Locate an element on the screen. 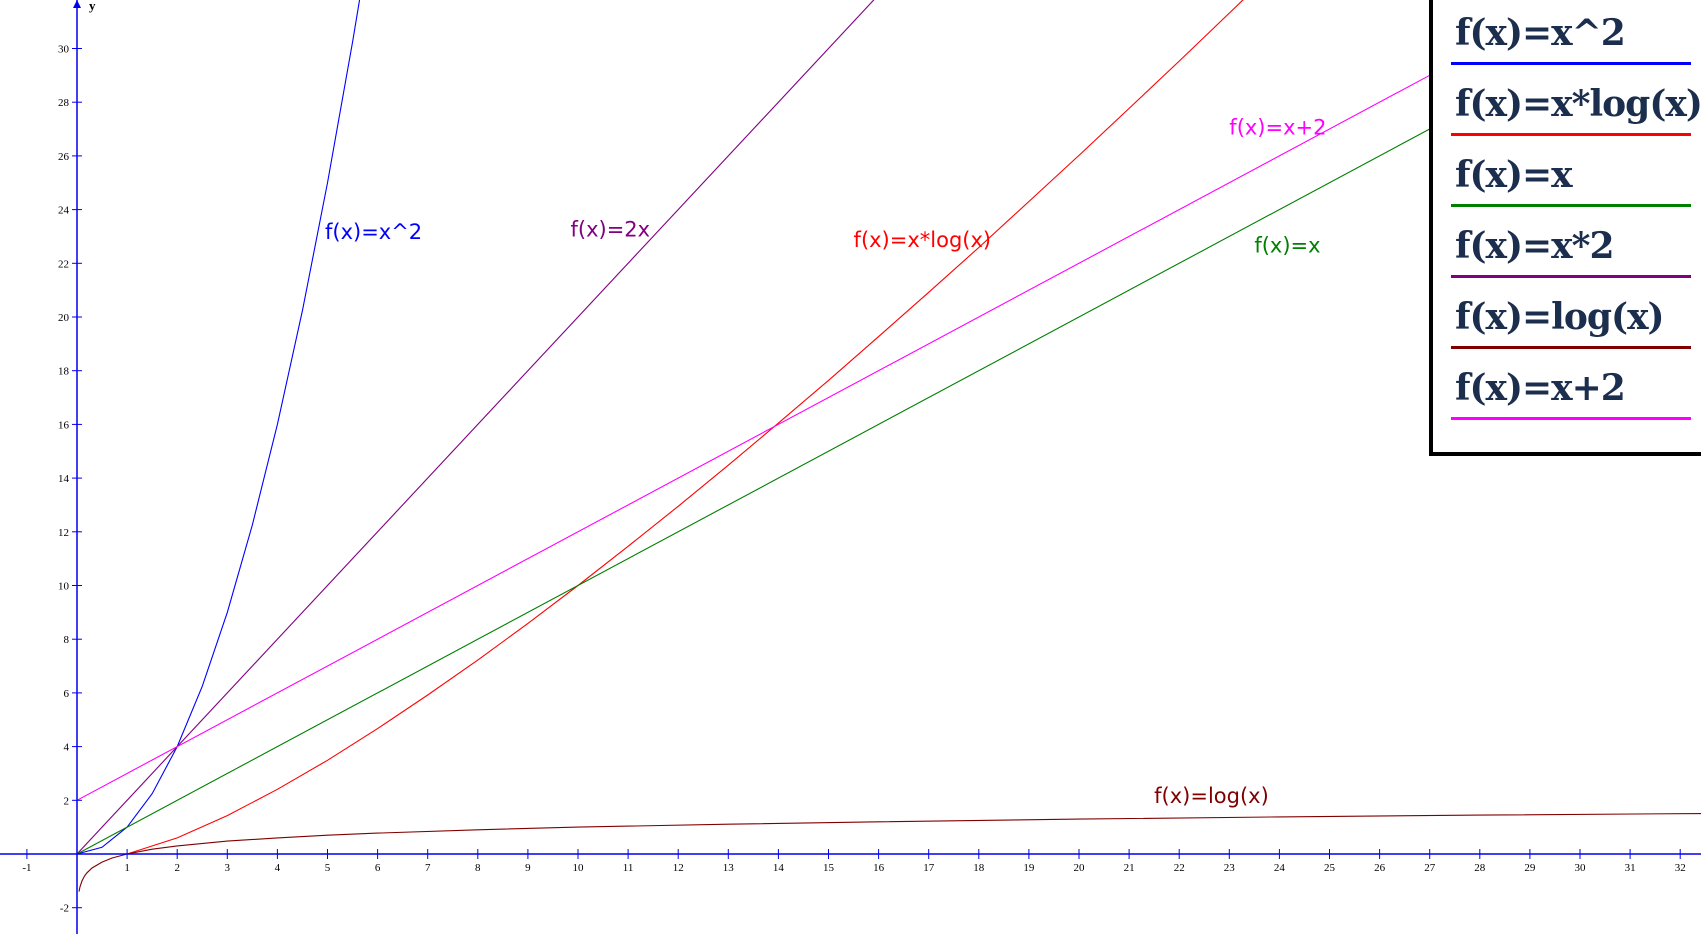 Image resolution: width=1701 pixels, height=934 pixels. x-tick-label: 25 is located at coordinates (1330, 868).